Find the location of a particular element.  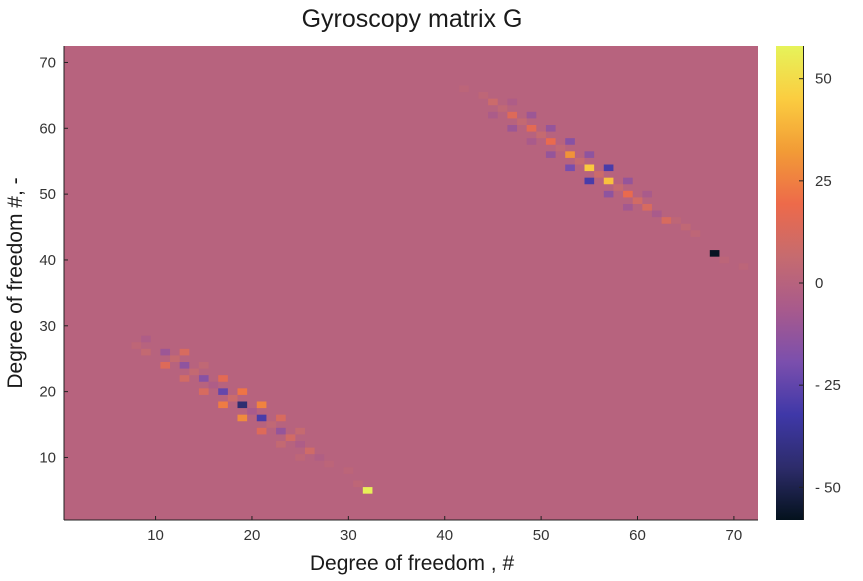

y-tick-label: 70 is located at coordinates (47, 62).